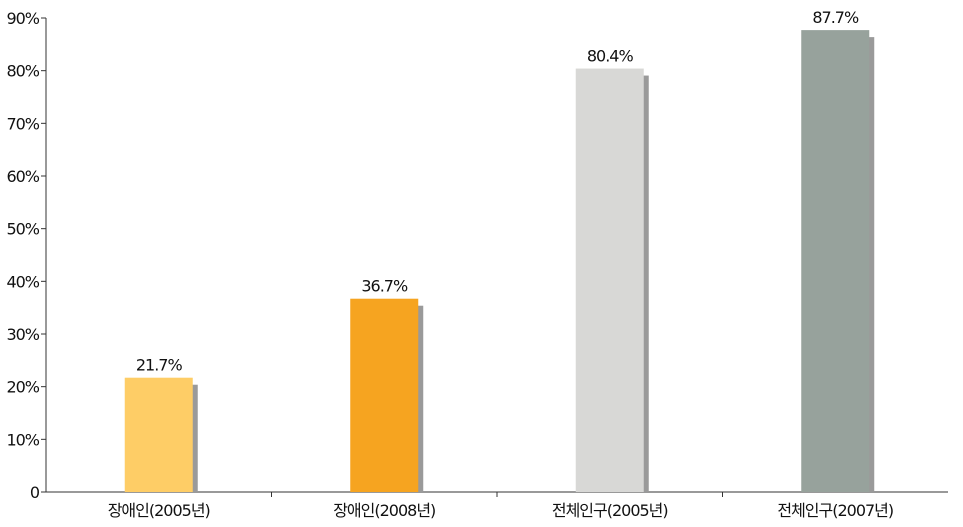  Describe the element at coordinates (159, 510) in the screenshot. I see `x-tick-label: 장애인(2005년)` at that location.